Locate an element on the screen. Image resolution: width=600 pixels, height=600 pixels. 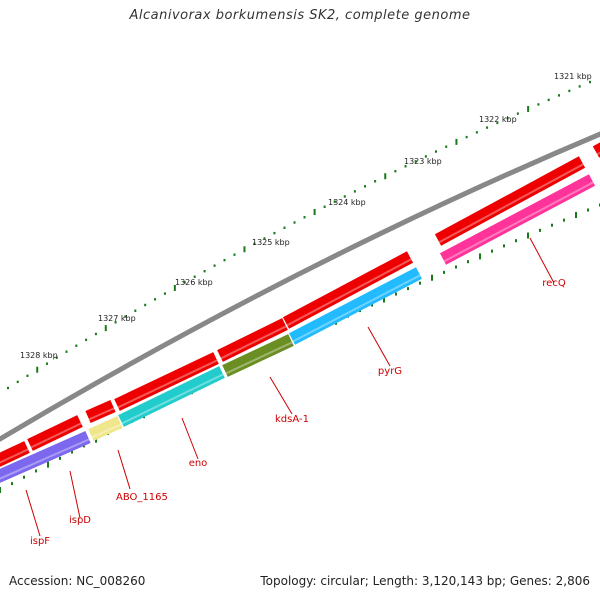
scale-label: 1321 kbp is located at coordinates (573, 76).